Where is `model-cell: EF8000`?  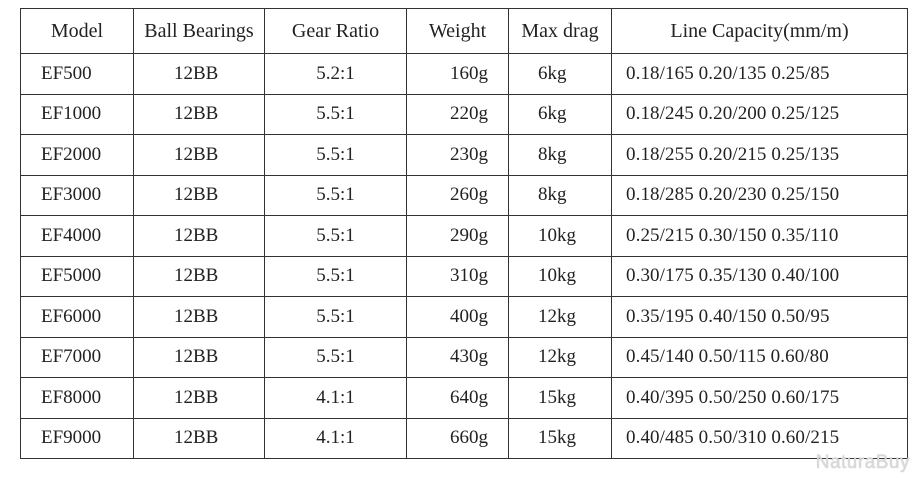
model-cell: EF8000 is located at coordinates (77, 398).